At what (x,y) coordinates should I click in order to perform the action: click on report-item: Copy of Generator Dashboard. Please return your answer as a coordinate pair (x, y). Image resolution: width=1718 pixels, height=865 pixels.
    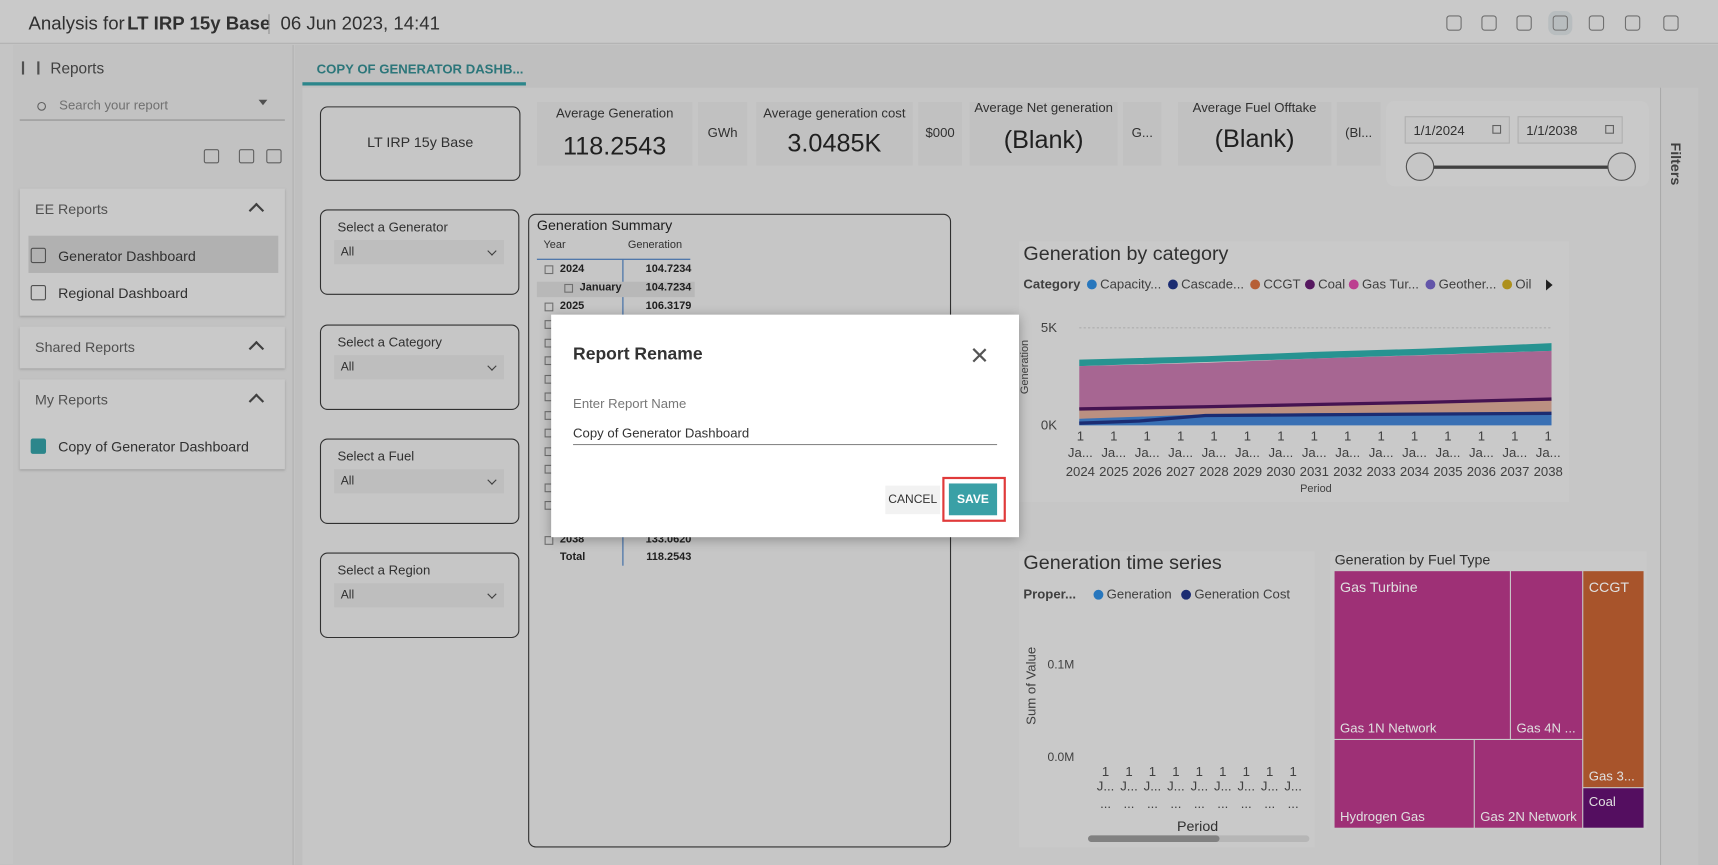
    Looking at the image, I should click on (153, 446).